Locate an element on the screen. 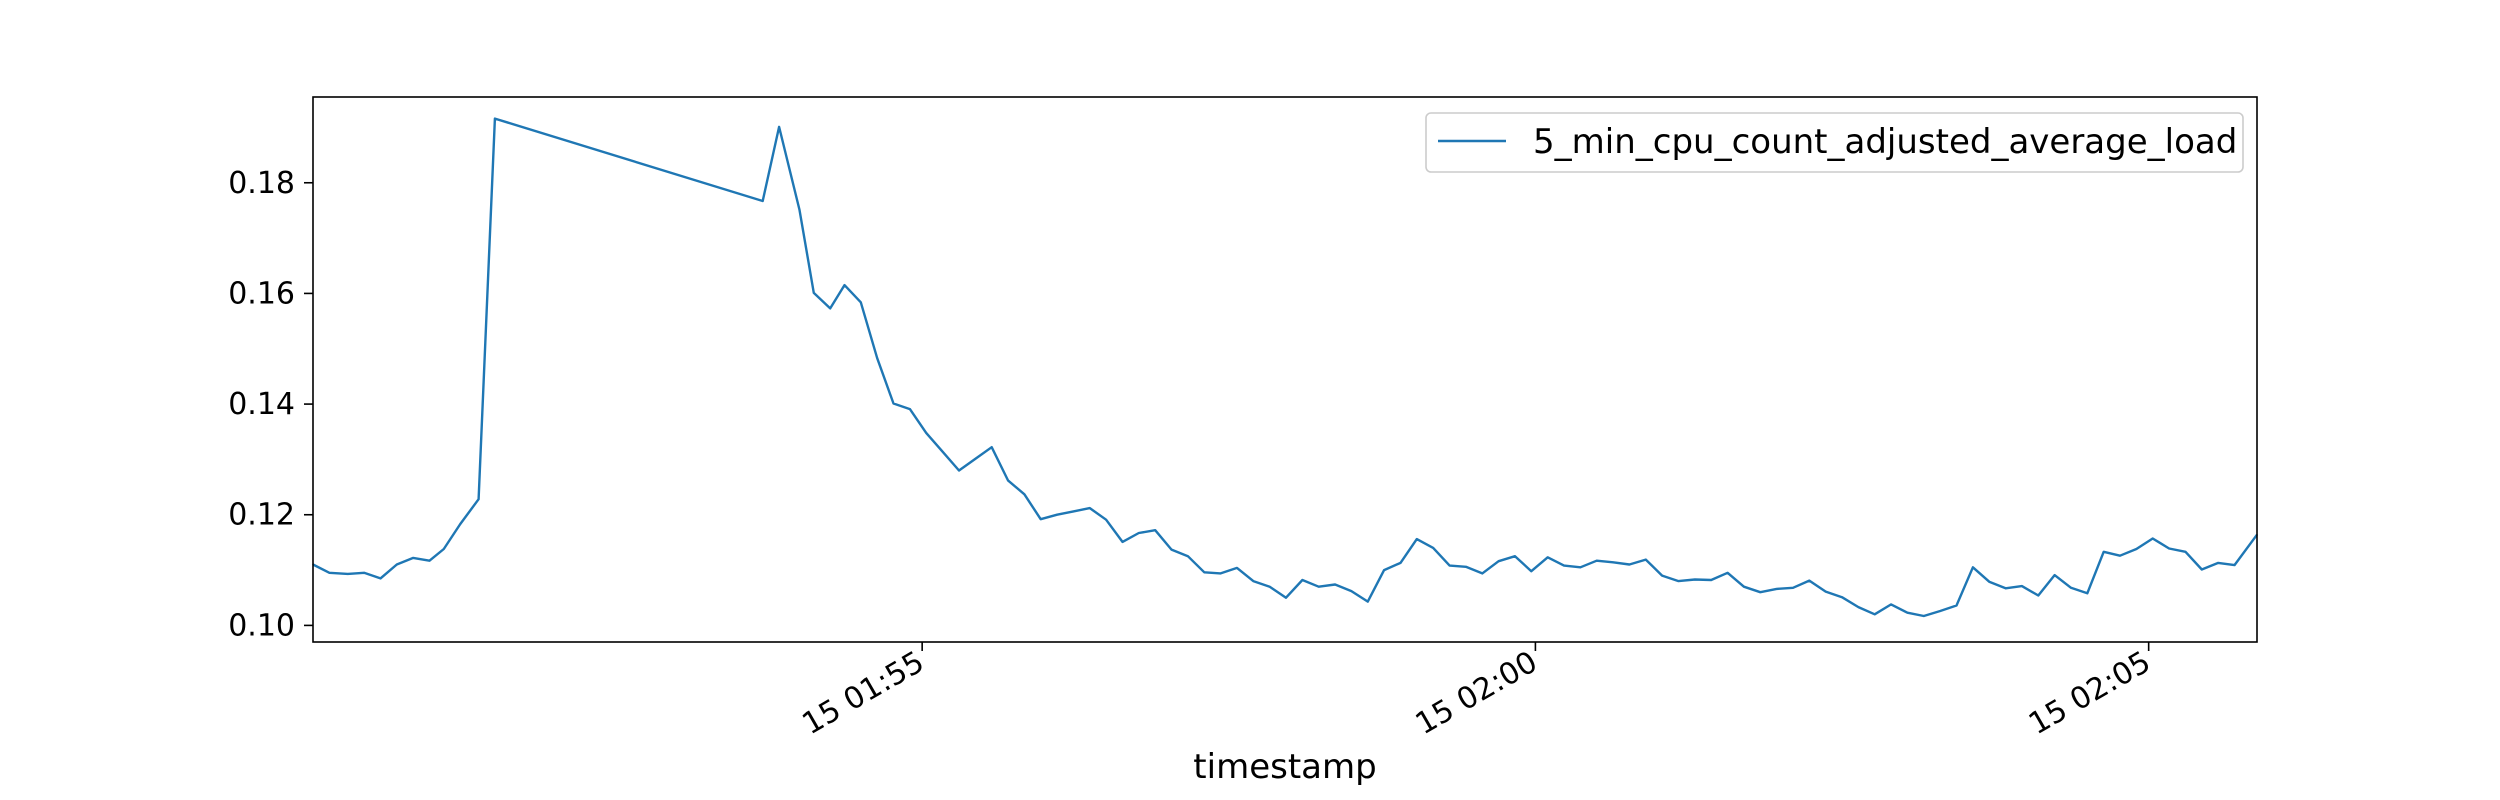  legend: 5_min_cpu_count_adjusted_average_load is located at coordinates (1834, 142).